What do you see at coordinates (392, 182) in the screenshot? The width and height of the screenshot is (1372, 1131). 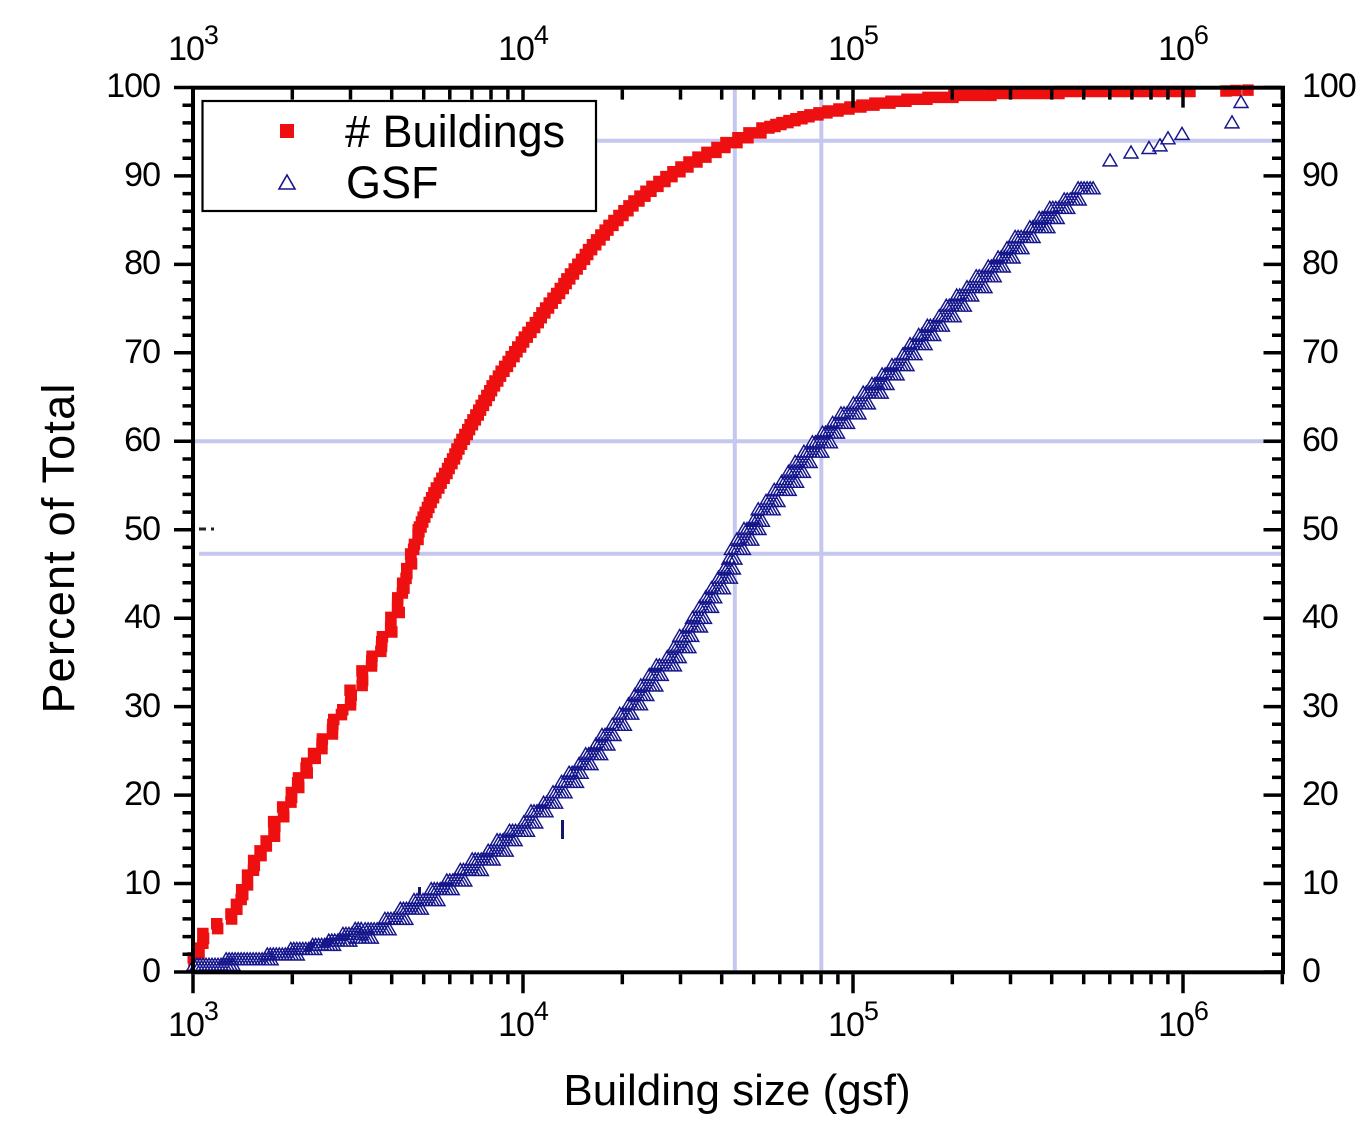 I see `svg-text: GSF` at bounding box center [392, 182].